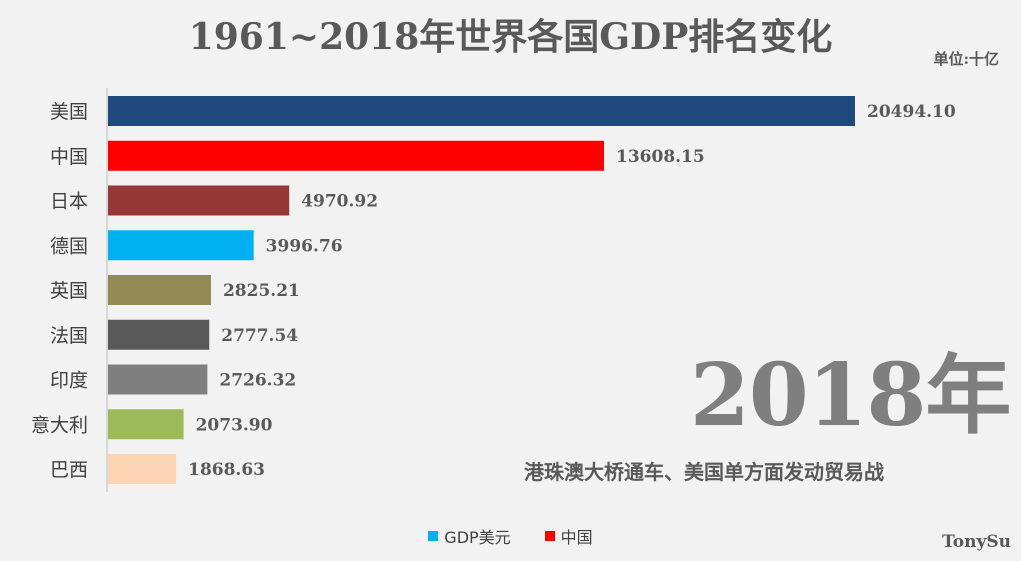 The width and height of the screenshot is (1021, 561). Describe the element at coordinates (59, 425) in the screenshot. I see `category-label: 意大利` at that location.